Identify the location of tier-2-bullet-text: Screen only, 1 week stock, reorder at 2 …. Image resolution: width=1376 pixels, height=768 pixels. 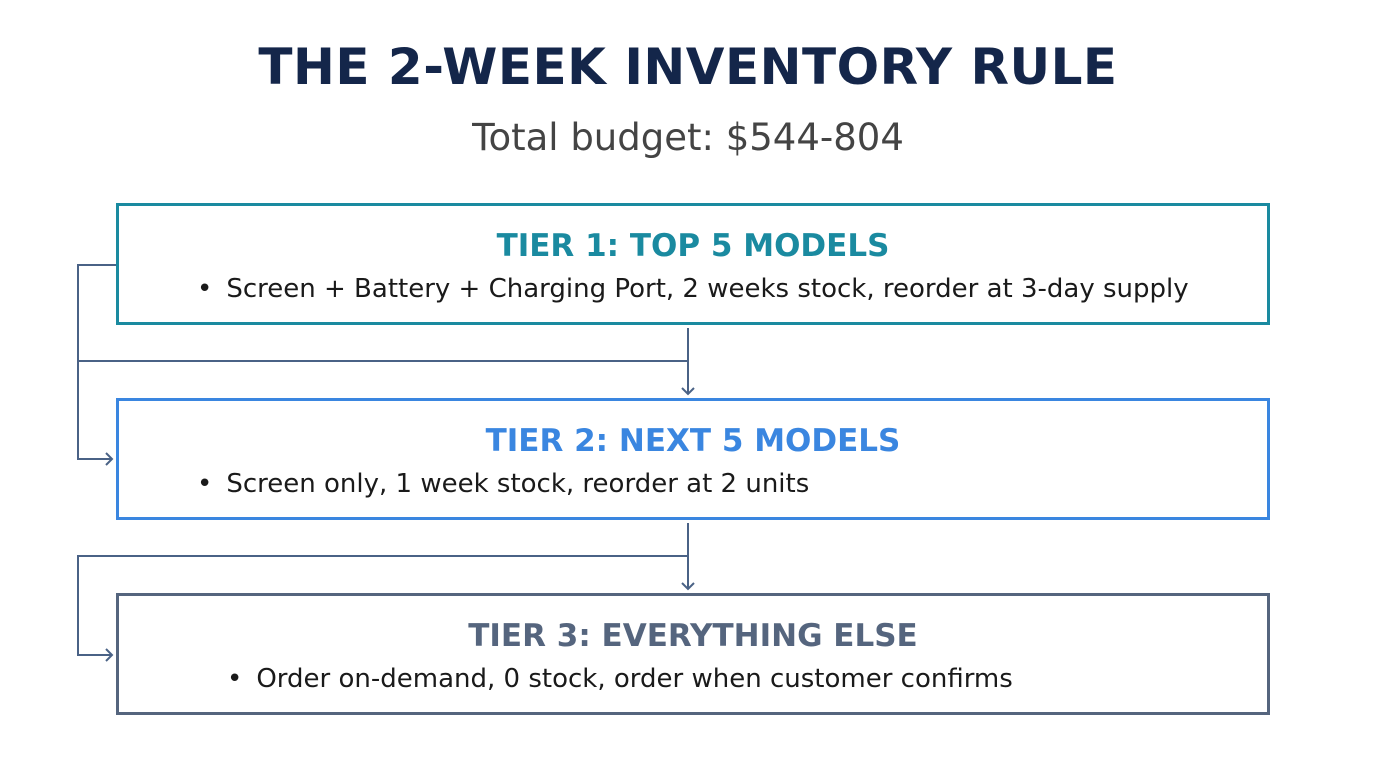
(518, 484).